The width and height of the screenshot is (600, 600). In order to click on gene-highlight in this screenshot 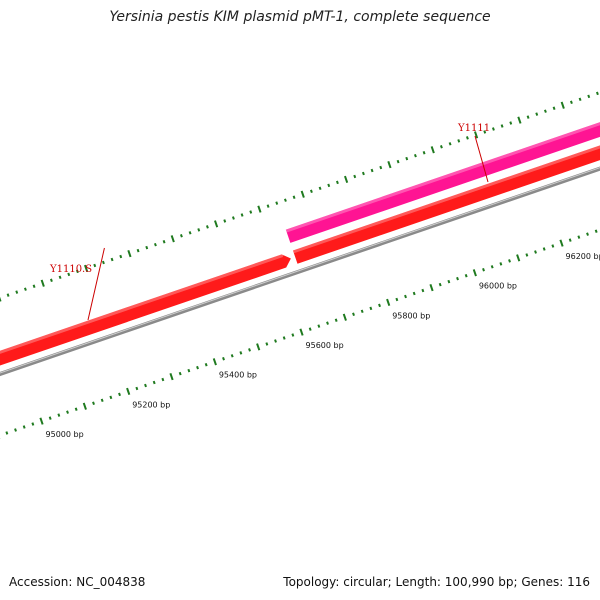, I will do `click(442, 182)`.